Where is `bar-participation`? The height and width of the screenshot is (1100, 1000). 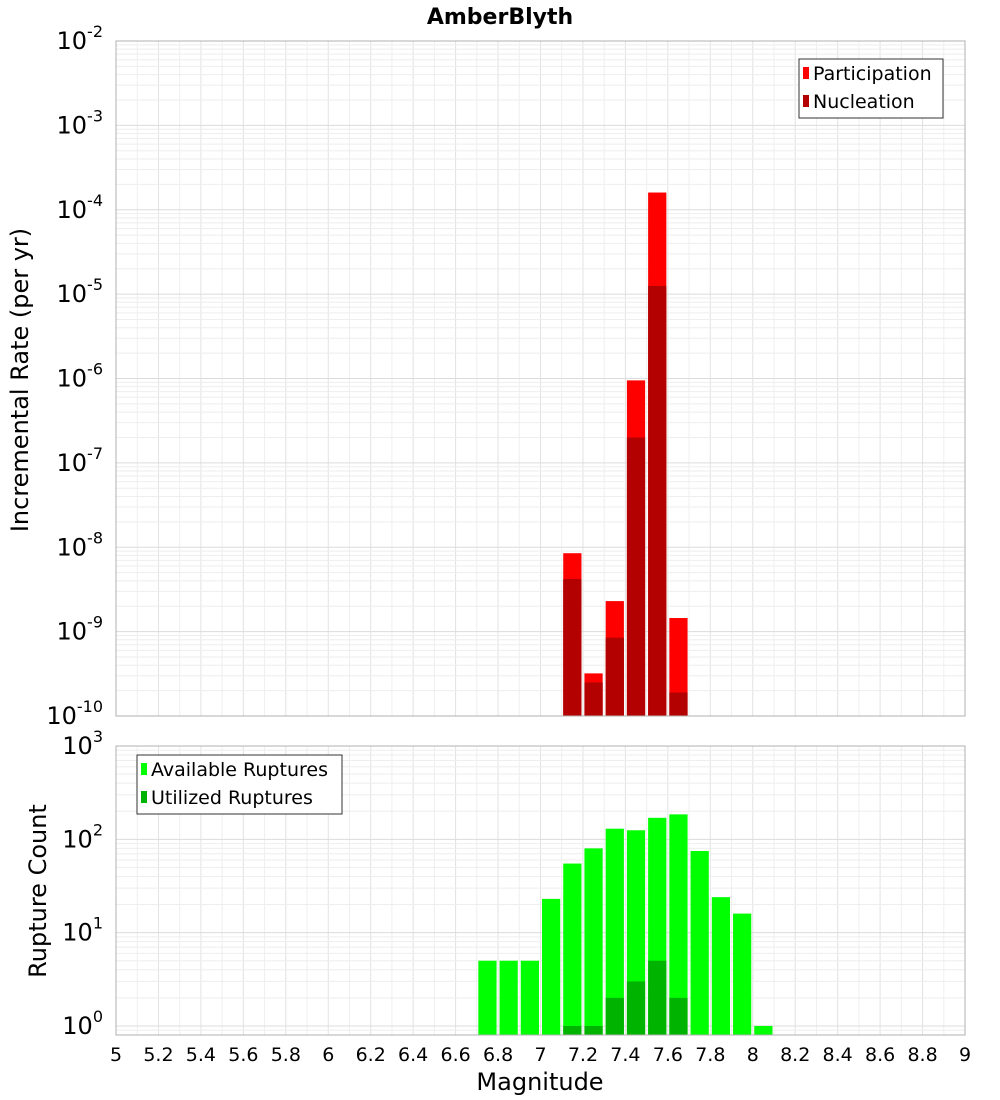 bar-participation is located at coordinates (678, 667).